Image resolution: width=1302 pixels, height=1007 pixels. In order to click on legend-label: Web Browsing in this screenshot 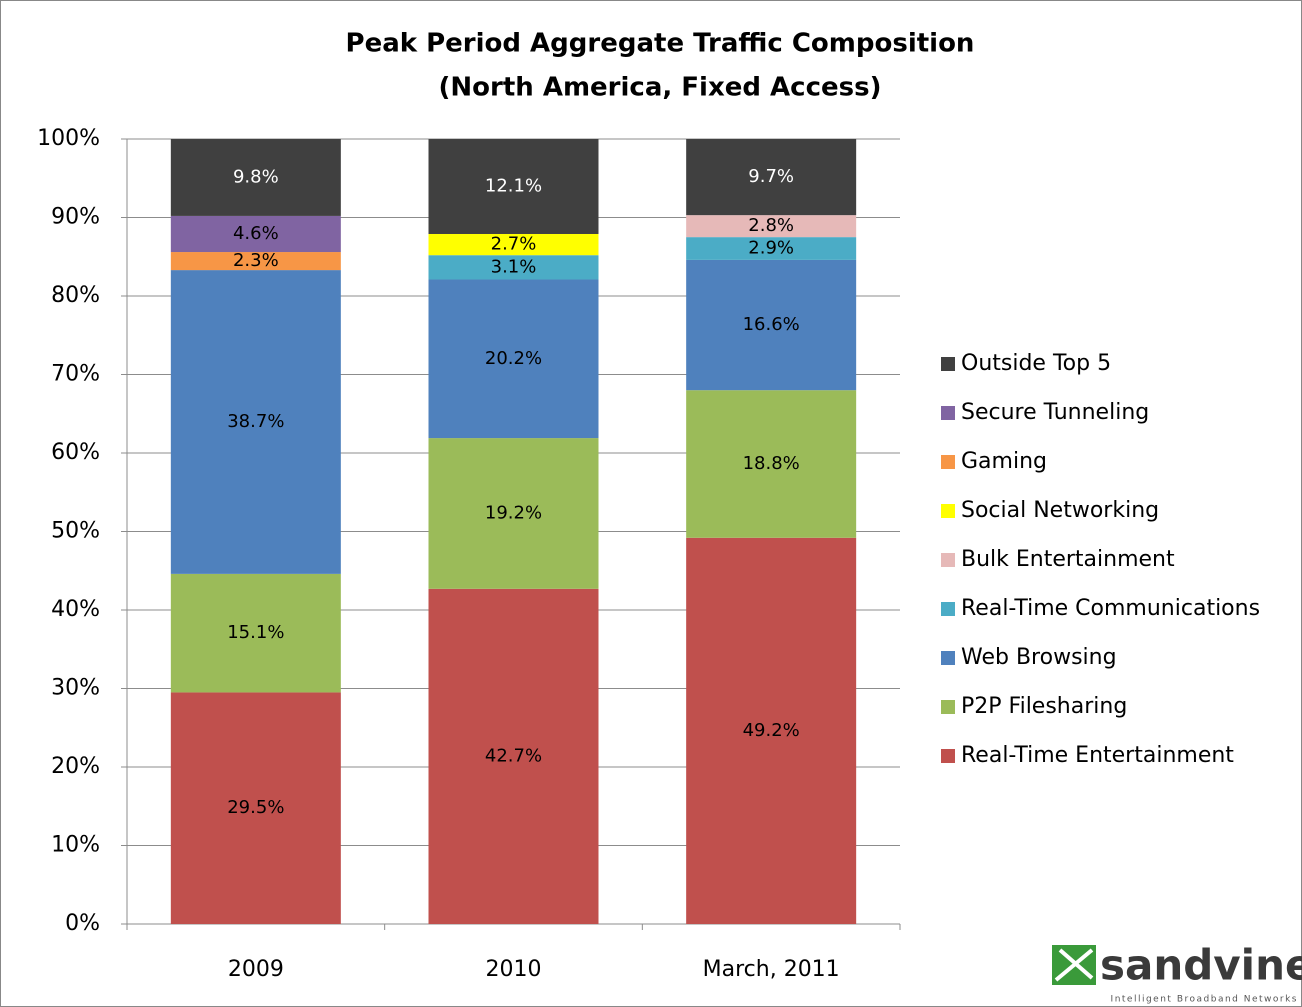, I will do `click(1039, 657)`.